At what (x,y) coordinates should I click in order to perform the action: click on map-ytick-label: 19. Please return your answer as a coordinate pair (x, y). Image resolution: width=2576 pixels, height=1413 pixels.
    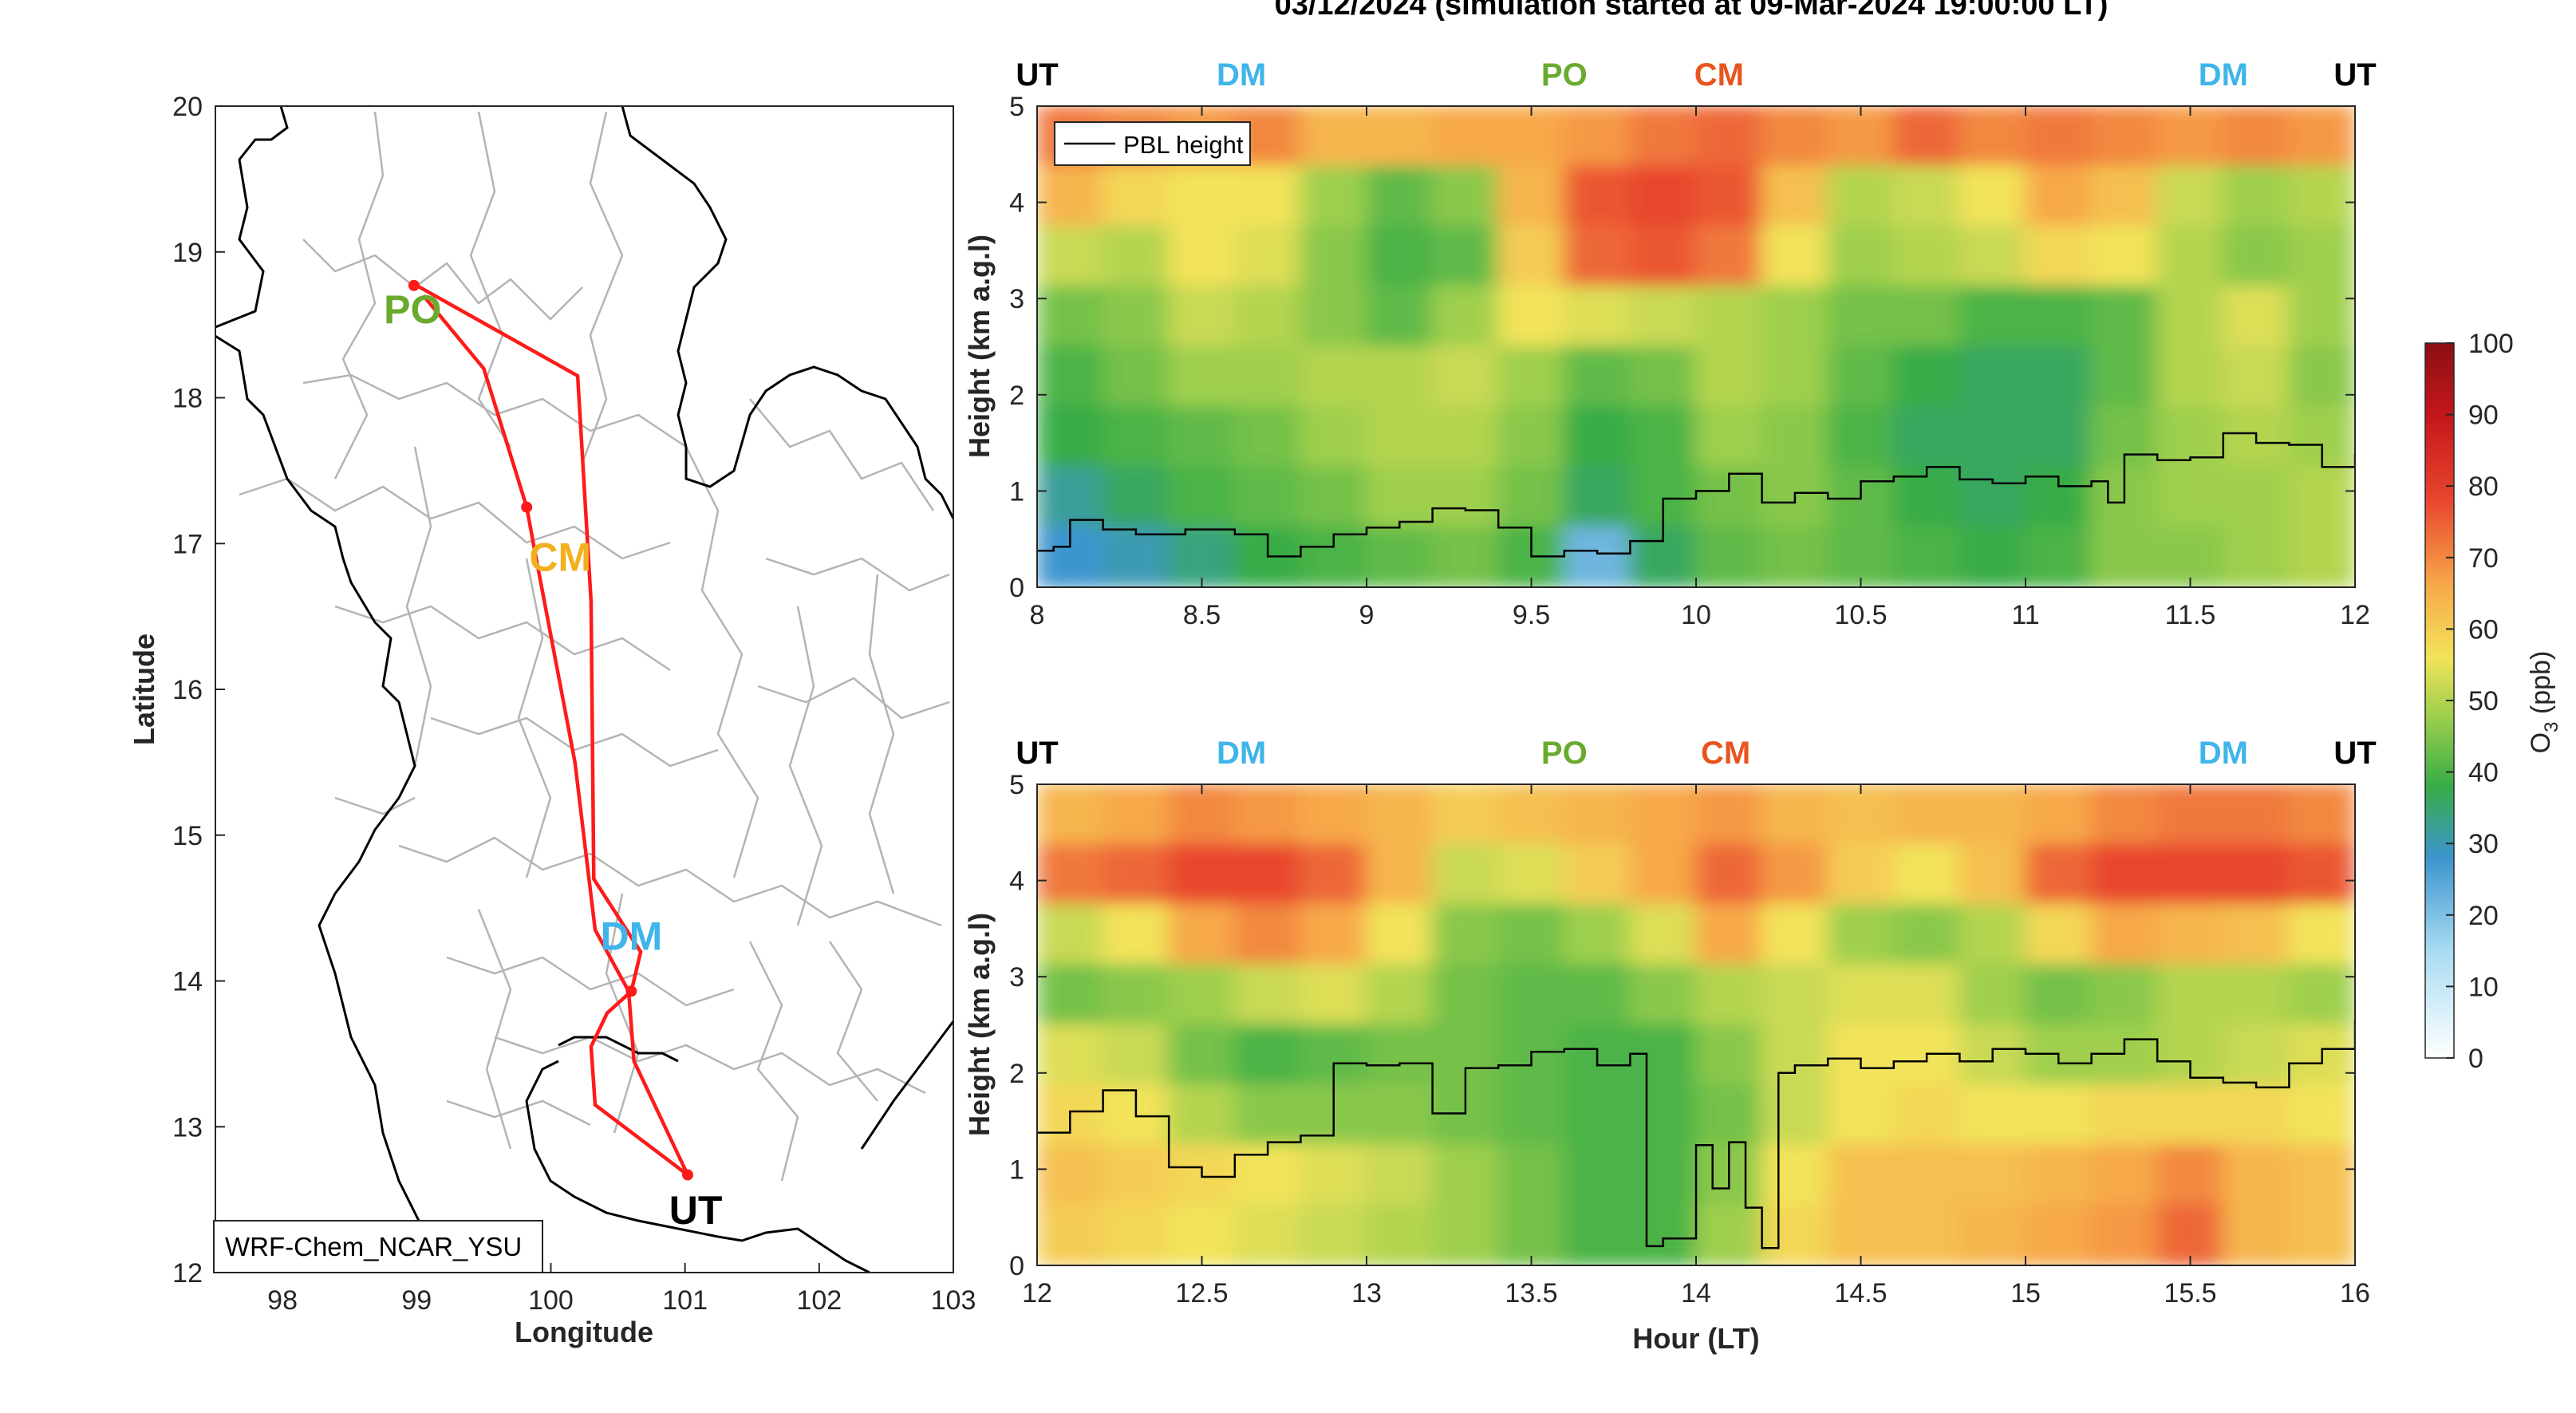
    Looking at the image, I should click on (188, 253).